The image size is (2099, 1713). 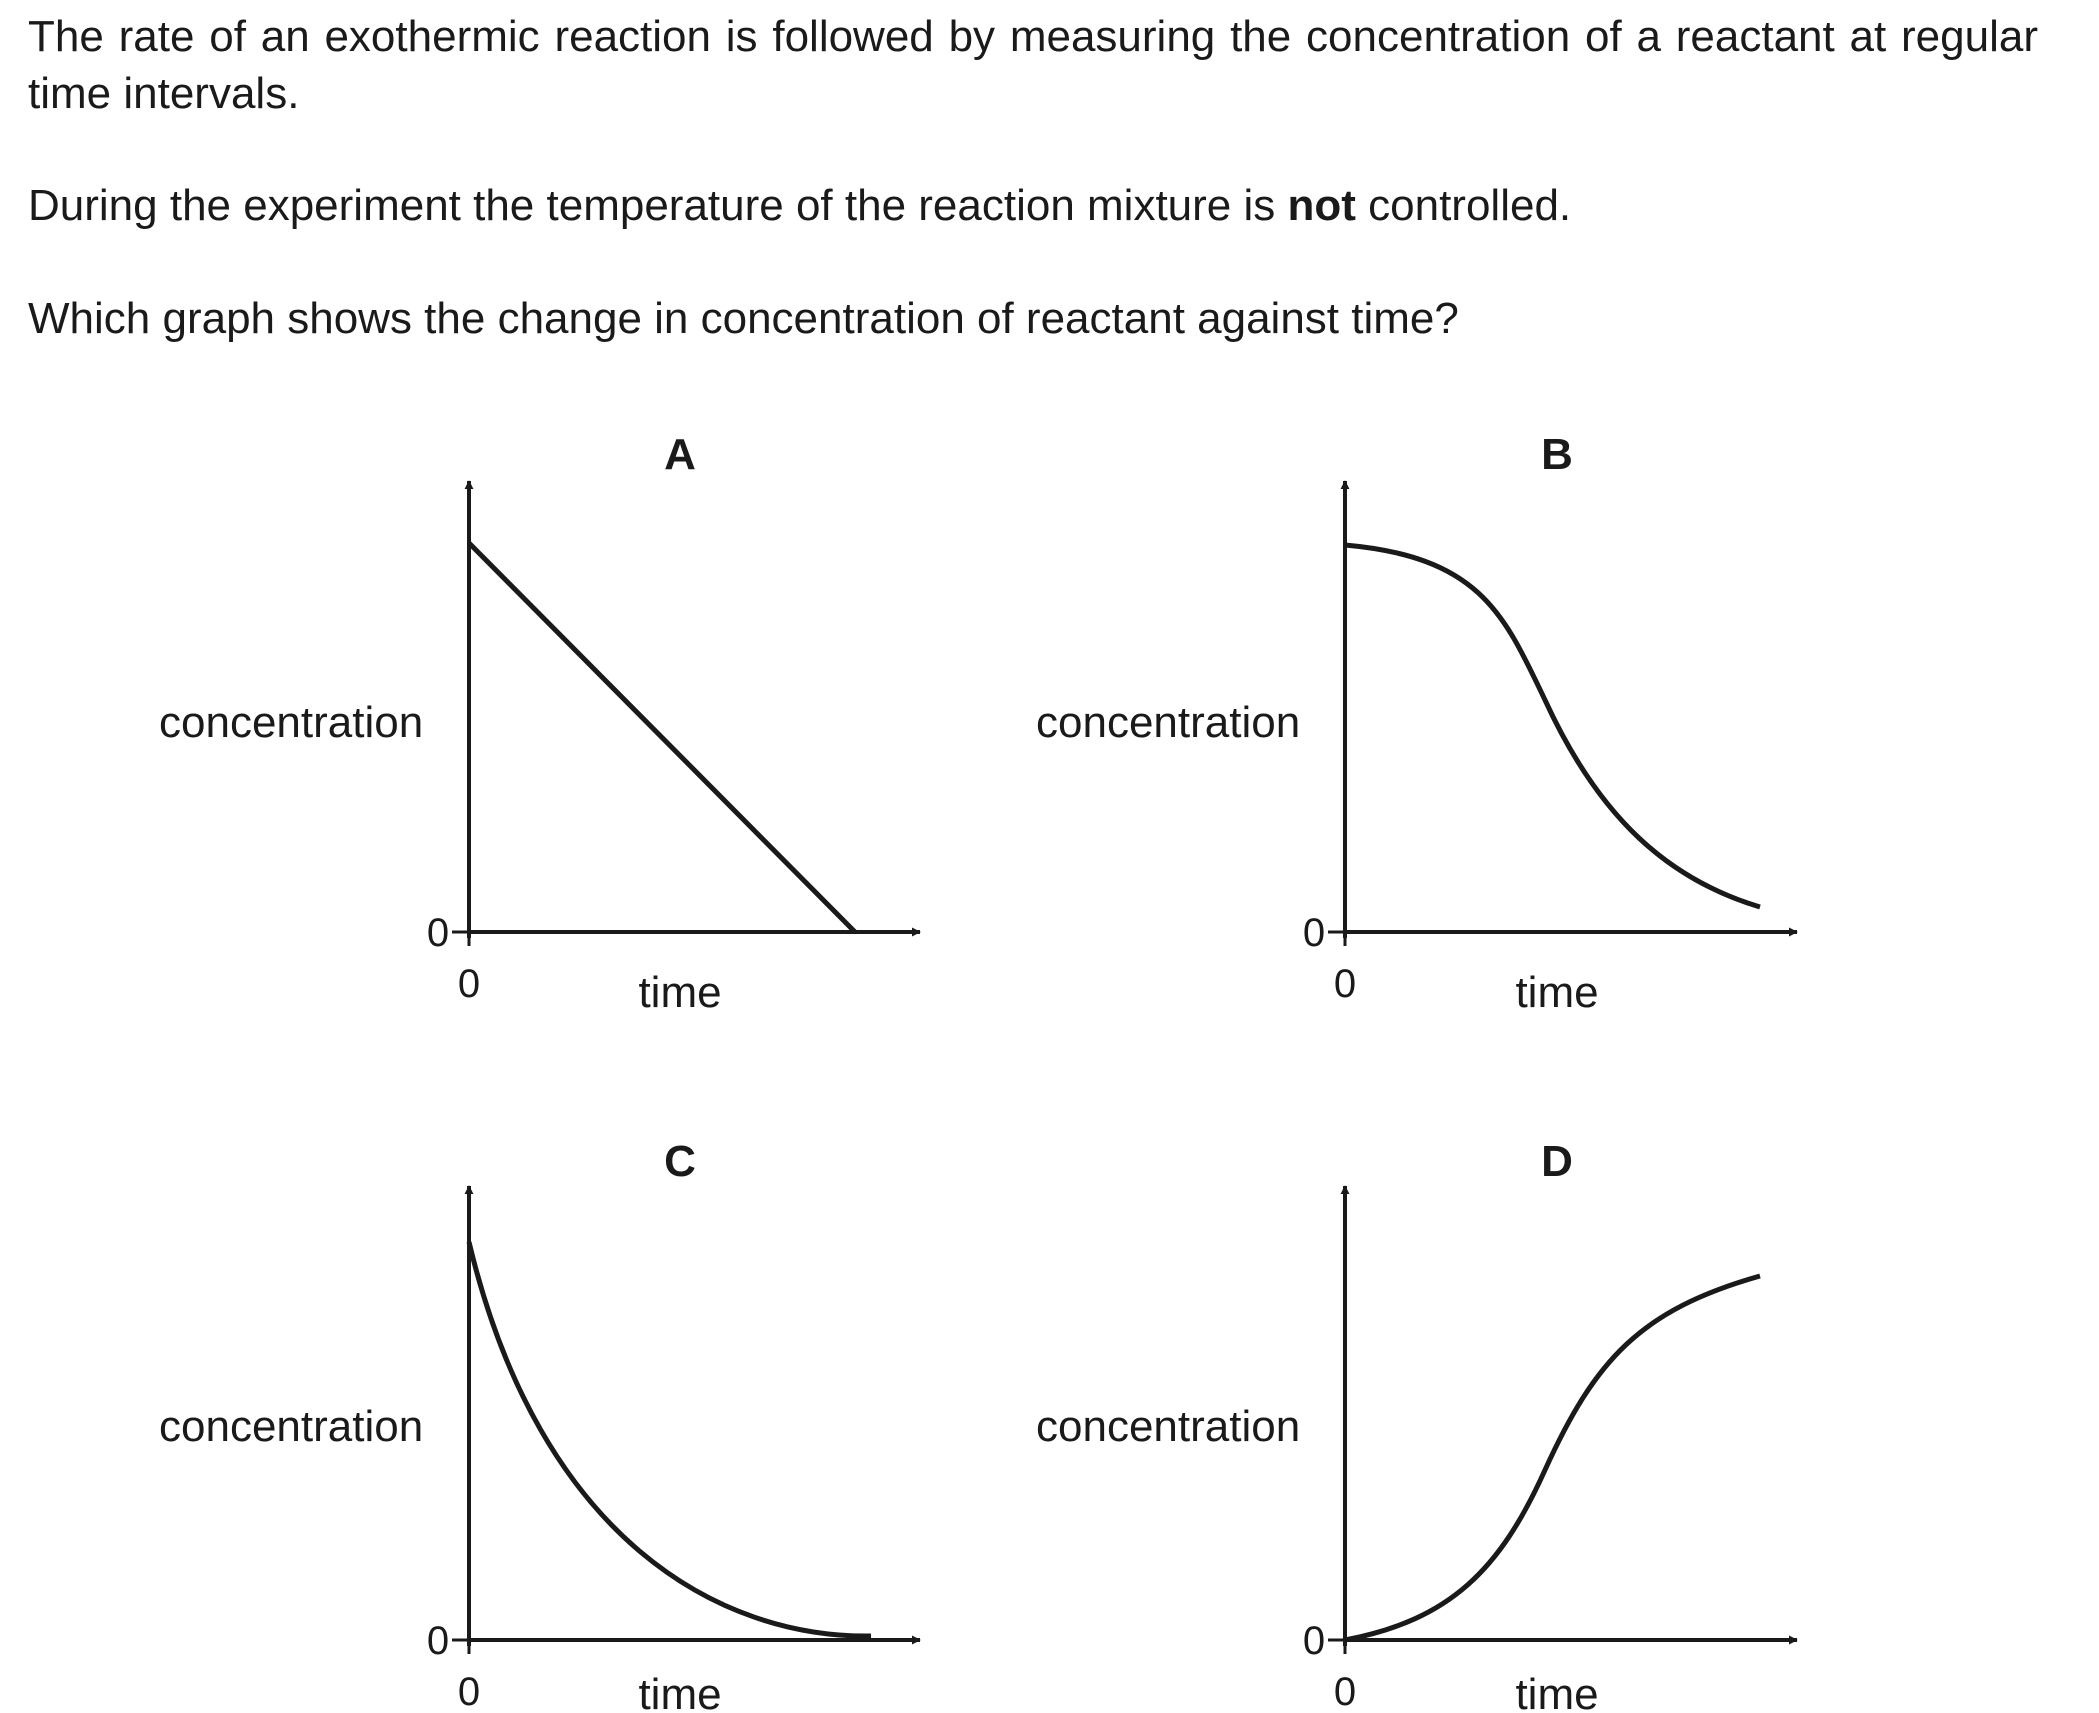 I want to click on graph-b: B 0 0 concentration time, so click(x=1417, y=723).